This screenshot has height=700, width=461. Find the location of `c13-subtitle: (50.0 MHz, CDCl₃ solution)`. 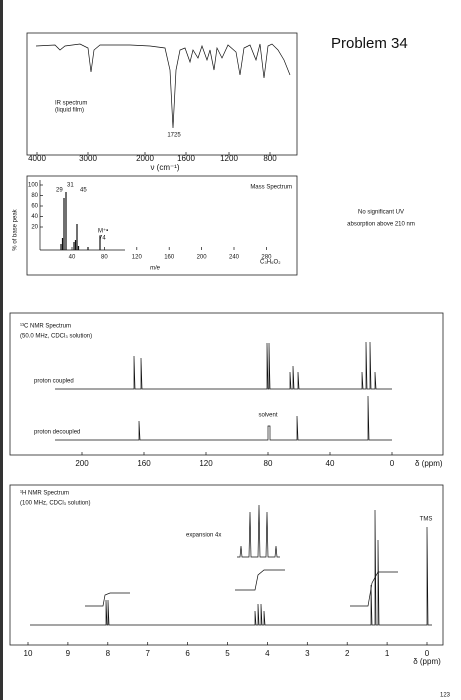

c13-subtitle: (50.0 MHz, CDCl₃ solution) is located at coordinates (56, 337).